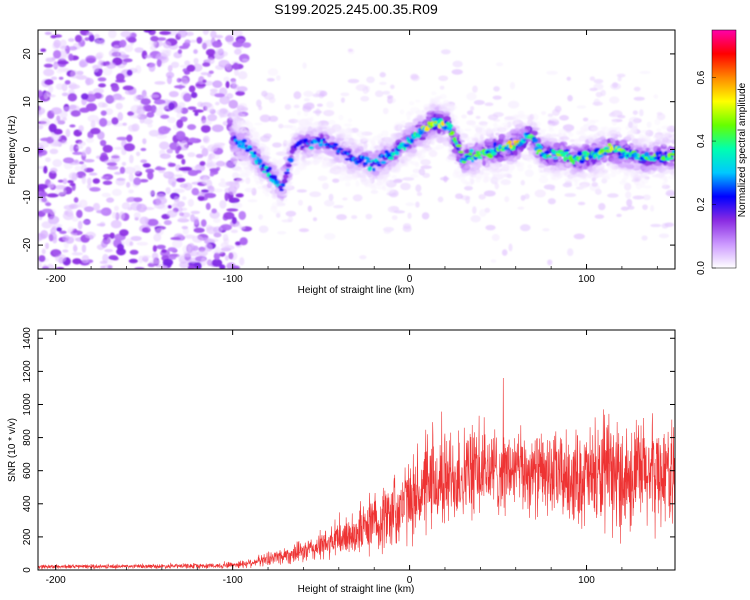 The image size is (750, 600). I want to click on y-tick-label: 10, so click(27, 102).